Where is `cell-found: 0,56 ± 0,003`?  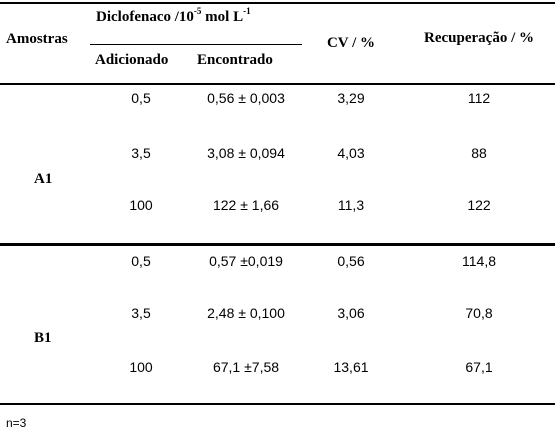
cell-found: 0,56 ± 0,003 is located at coordinates (246, 98).